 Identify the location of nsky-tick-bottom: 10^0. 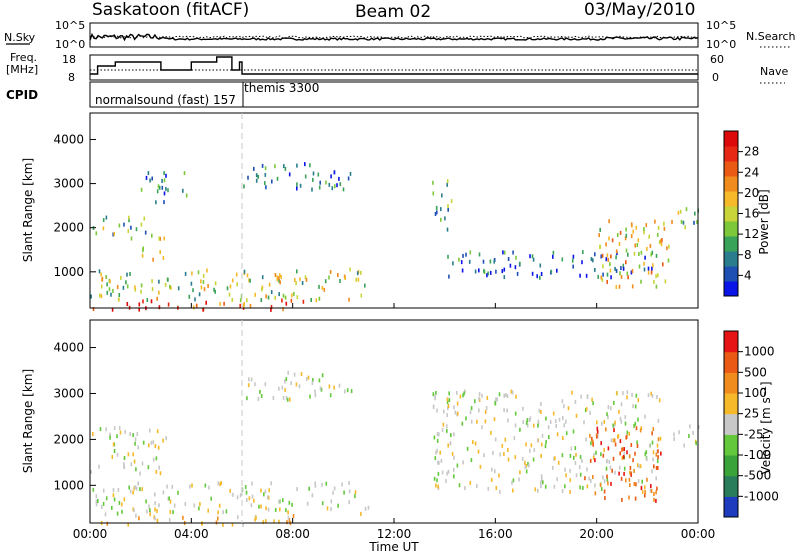
(70, 44).